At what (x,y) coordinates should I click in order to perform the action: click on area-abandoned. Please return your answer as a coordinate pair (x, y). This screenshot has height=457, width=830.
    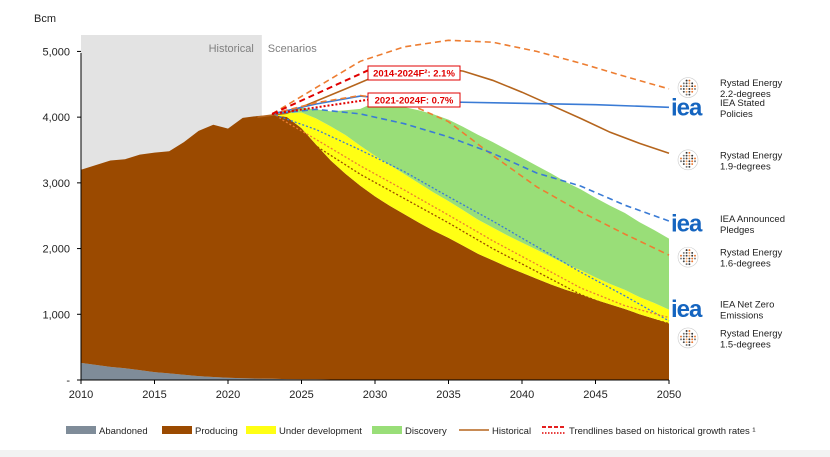
    Looking at the image, I should click on (375, 371).